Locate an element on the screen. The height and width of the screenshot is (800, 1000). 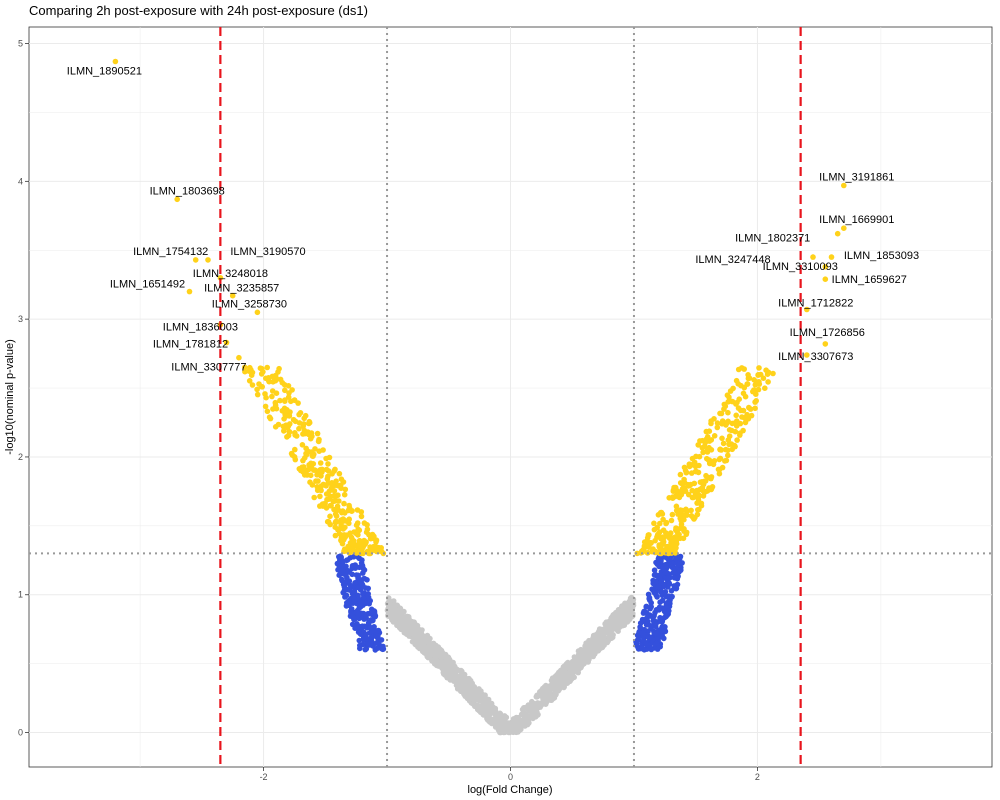
x-tick-label: 2 is located at coordinates (757, 777).